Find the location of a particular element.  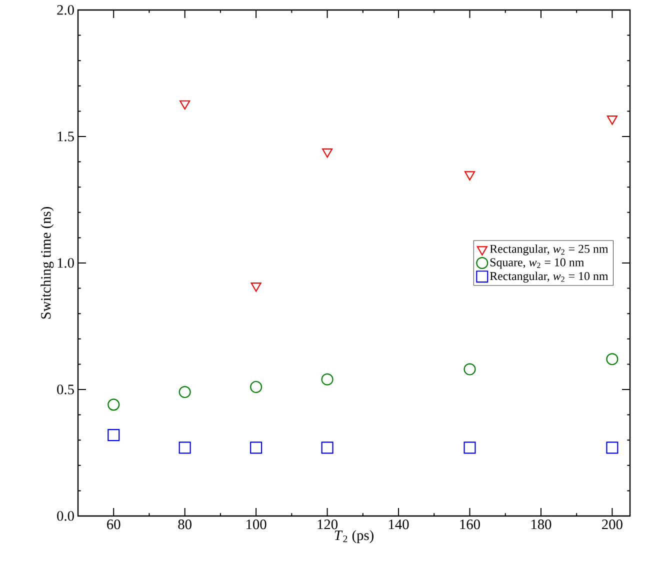

x-tick-label: 60 is located at coordinates (113, 525).